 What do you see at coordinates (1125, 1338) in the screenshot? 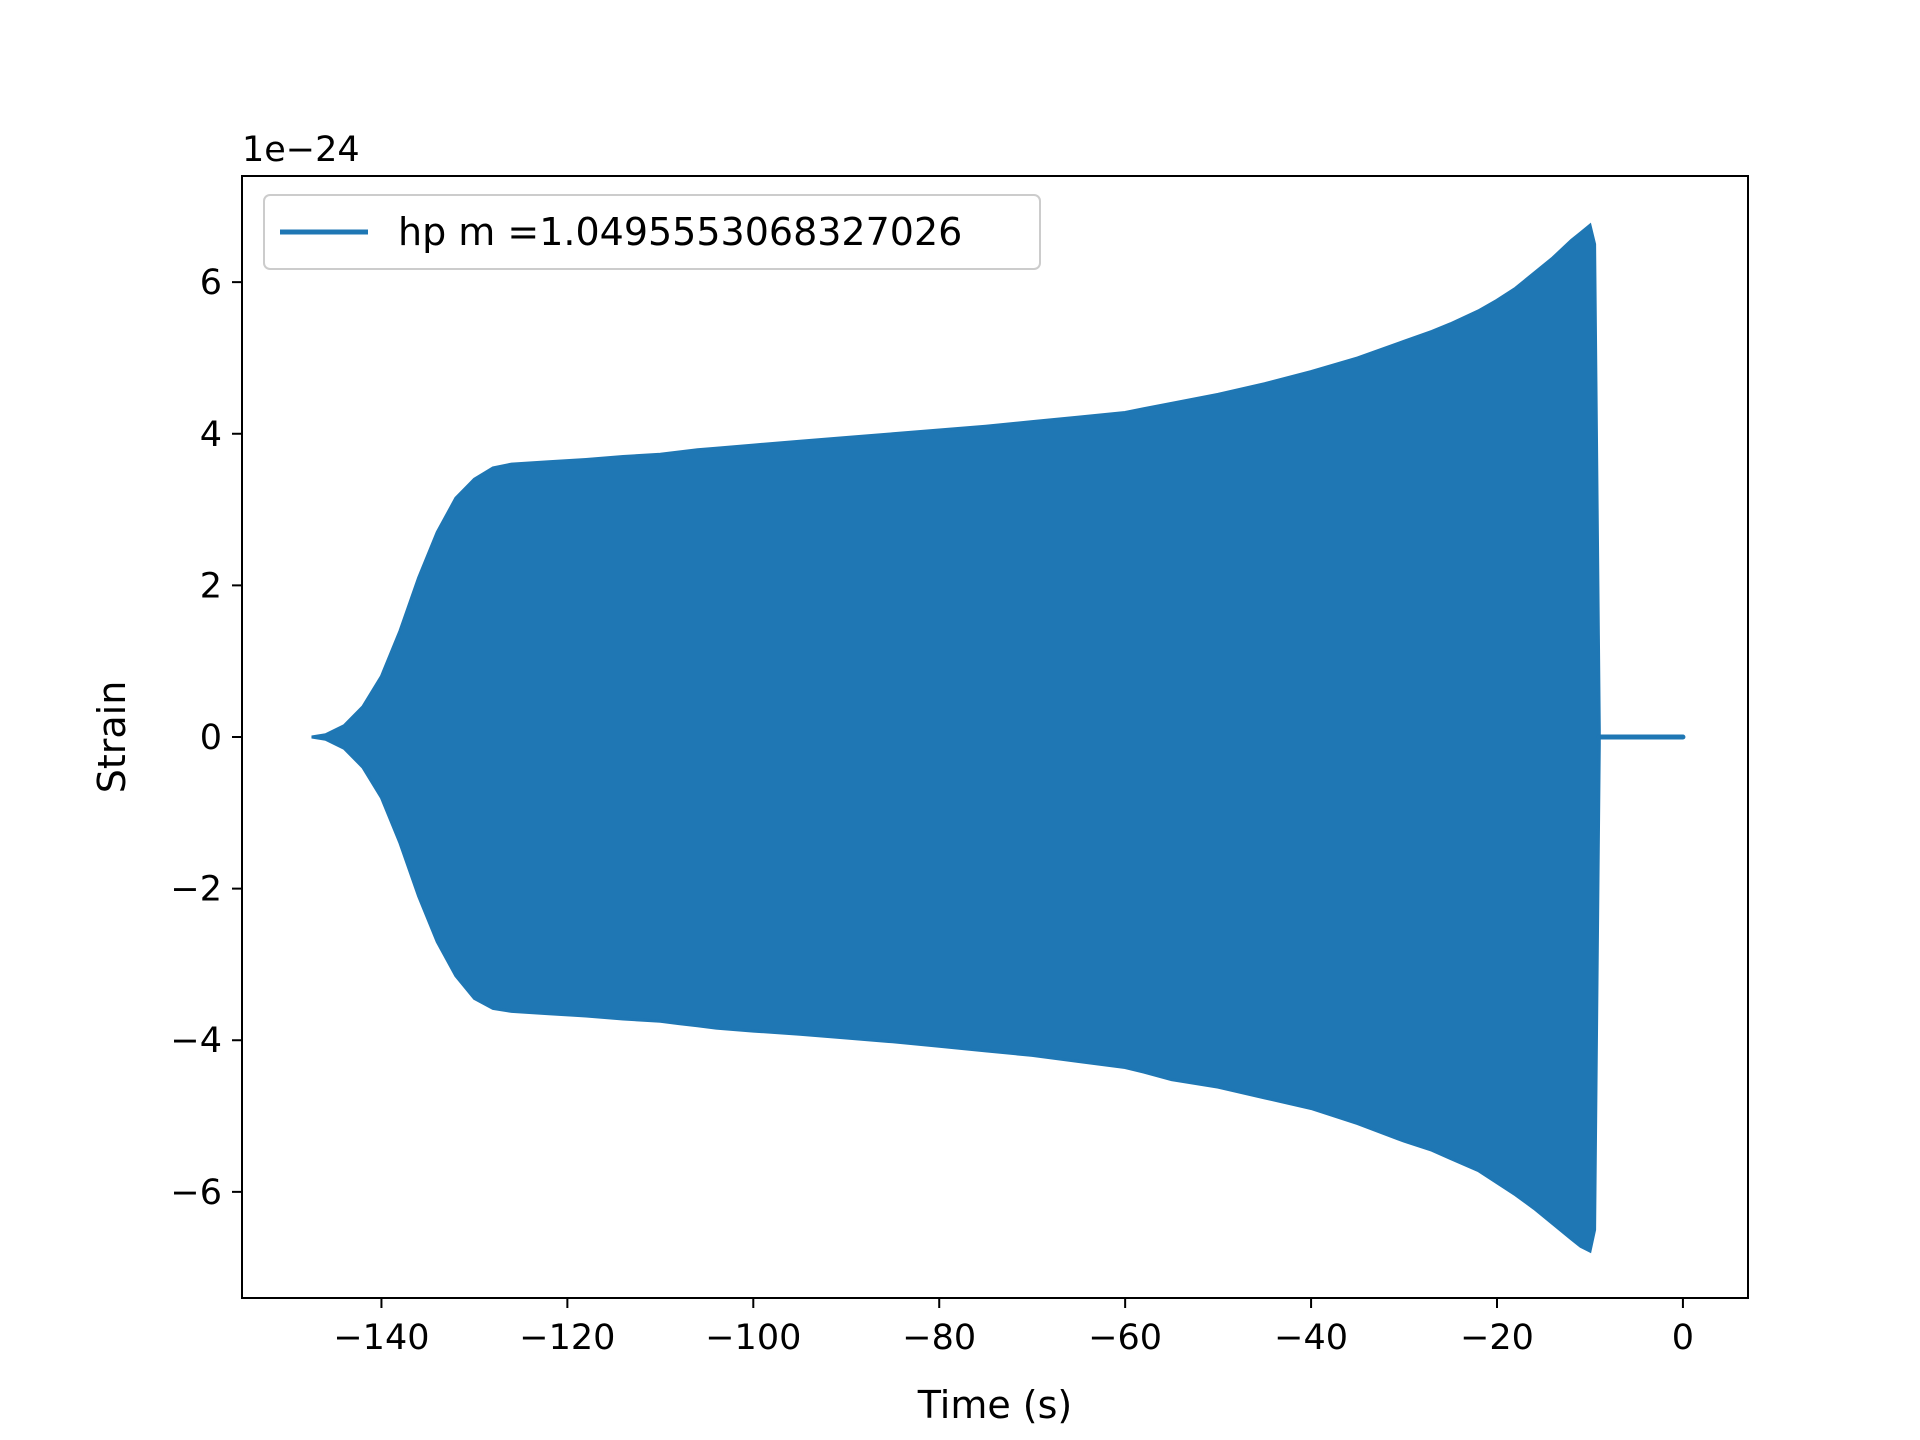
I see `x-tick-label: −60` at bounding box center [1125, 1338].